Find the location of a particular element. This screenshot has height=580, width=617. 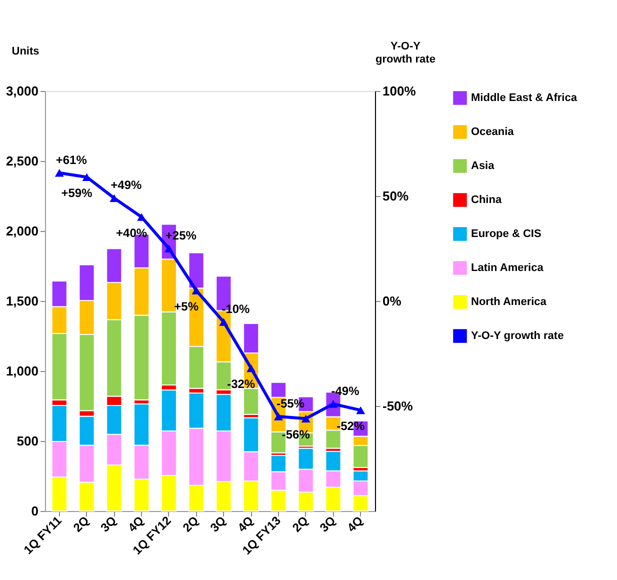

y-tick-label: 3,000 is located at coordinates (22, 91).